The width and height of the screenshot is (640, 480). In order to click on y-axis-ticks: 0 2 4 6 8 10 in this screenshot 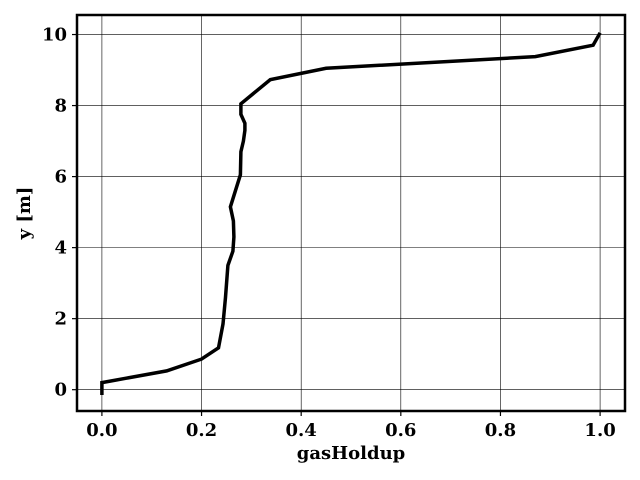, I will do `click(59, 213)`.